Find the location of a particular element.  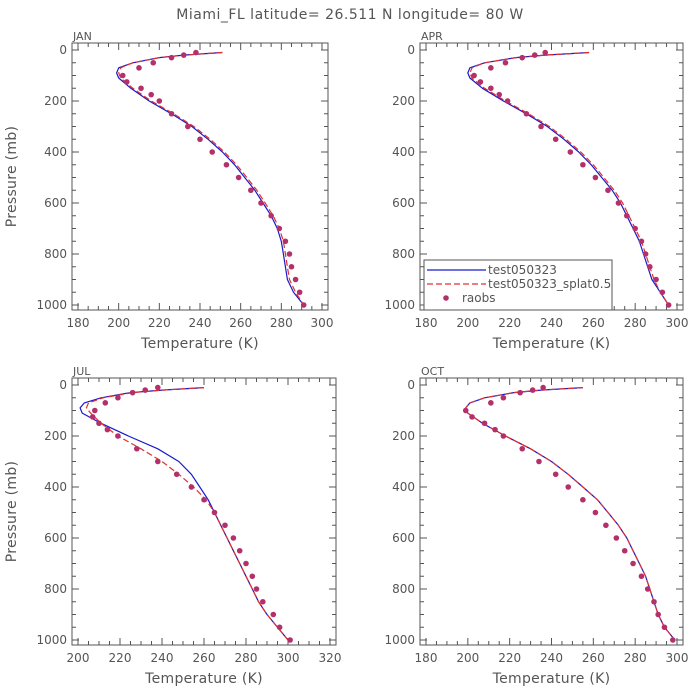

series-model-line is located at coordinates (210, 178).